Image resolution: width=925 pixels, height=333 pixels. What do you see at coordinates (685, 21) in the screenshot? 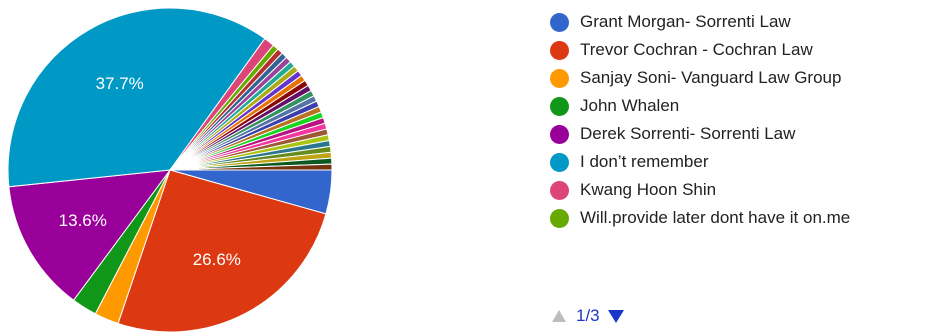
I see `legend-label: Grant Morgan- Sorrenti Law` at bounding box center [685, 21].